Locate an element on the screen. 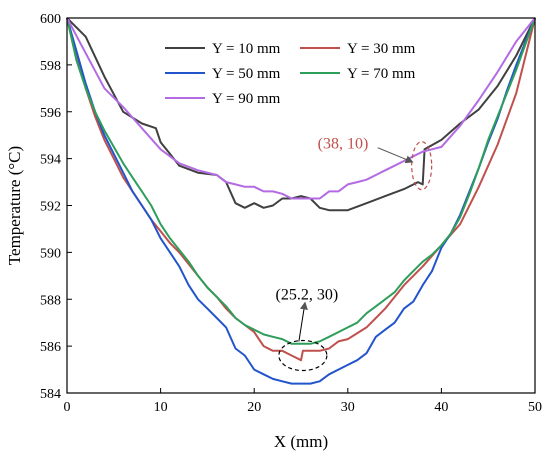 This screenshot has height=463, width=550. x-tick-label: 10 is located at coordinates (161, 407).